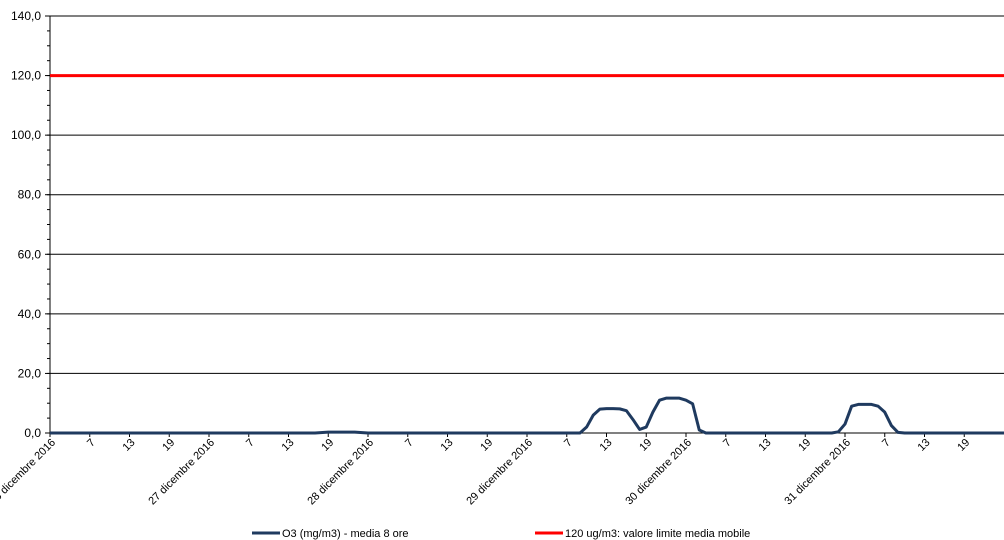 This screenshot has width=1004, height=540. Describe the element at coordinates (32, 433) in the screenshot. I see `y-tick-label: 0,0` at that location.